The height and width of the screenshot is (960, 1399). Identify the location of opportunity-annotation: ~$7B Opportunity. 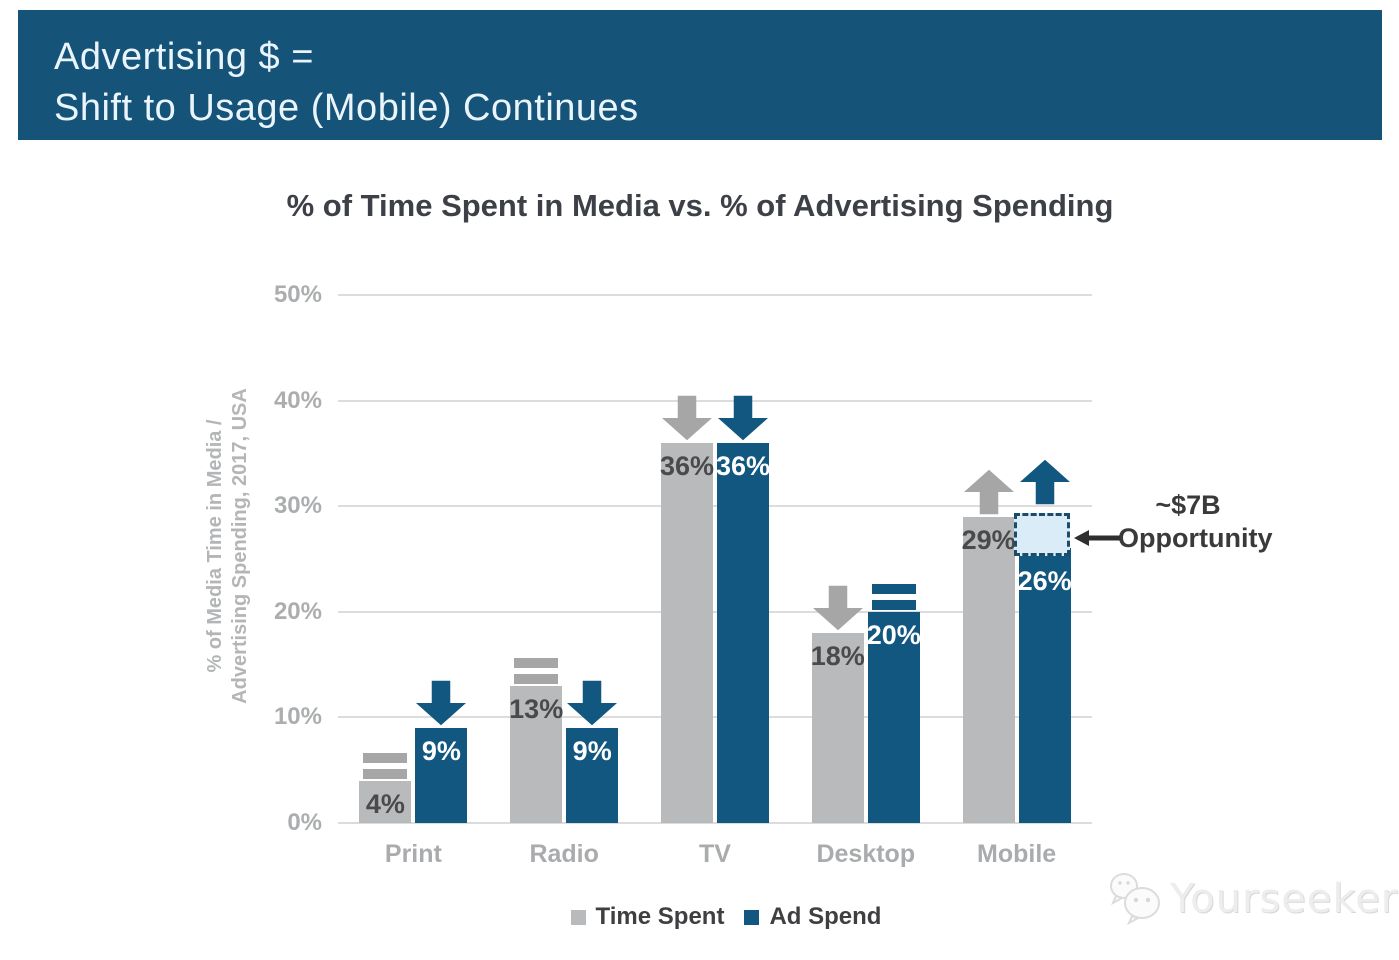
(1195, 522).